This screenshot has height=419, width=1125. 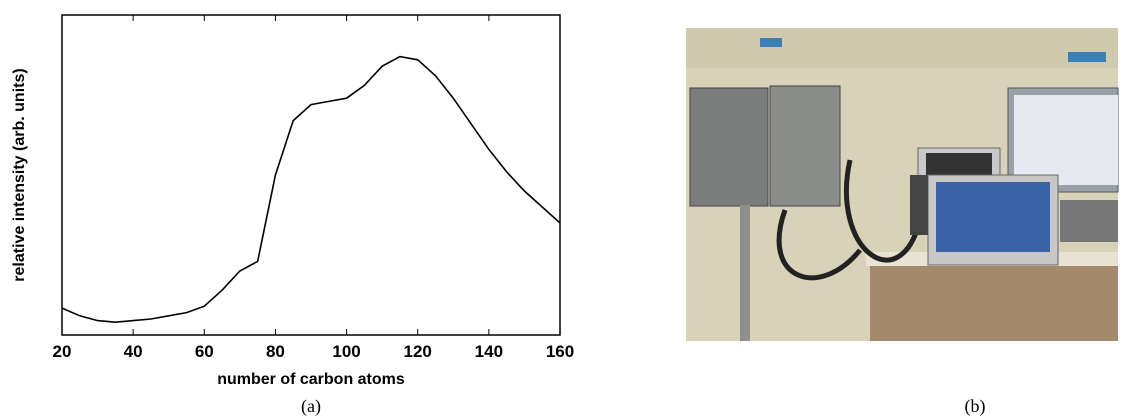 What do you see at coordinates (489, 351) in the screenshot?
I see `x-tick-label: 140` at bounding box center [489, 351].